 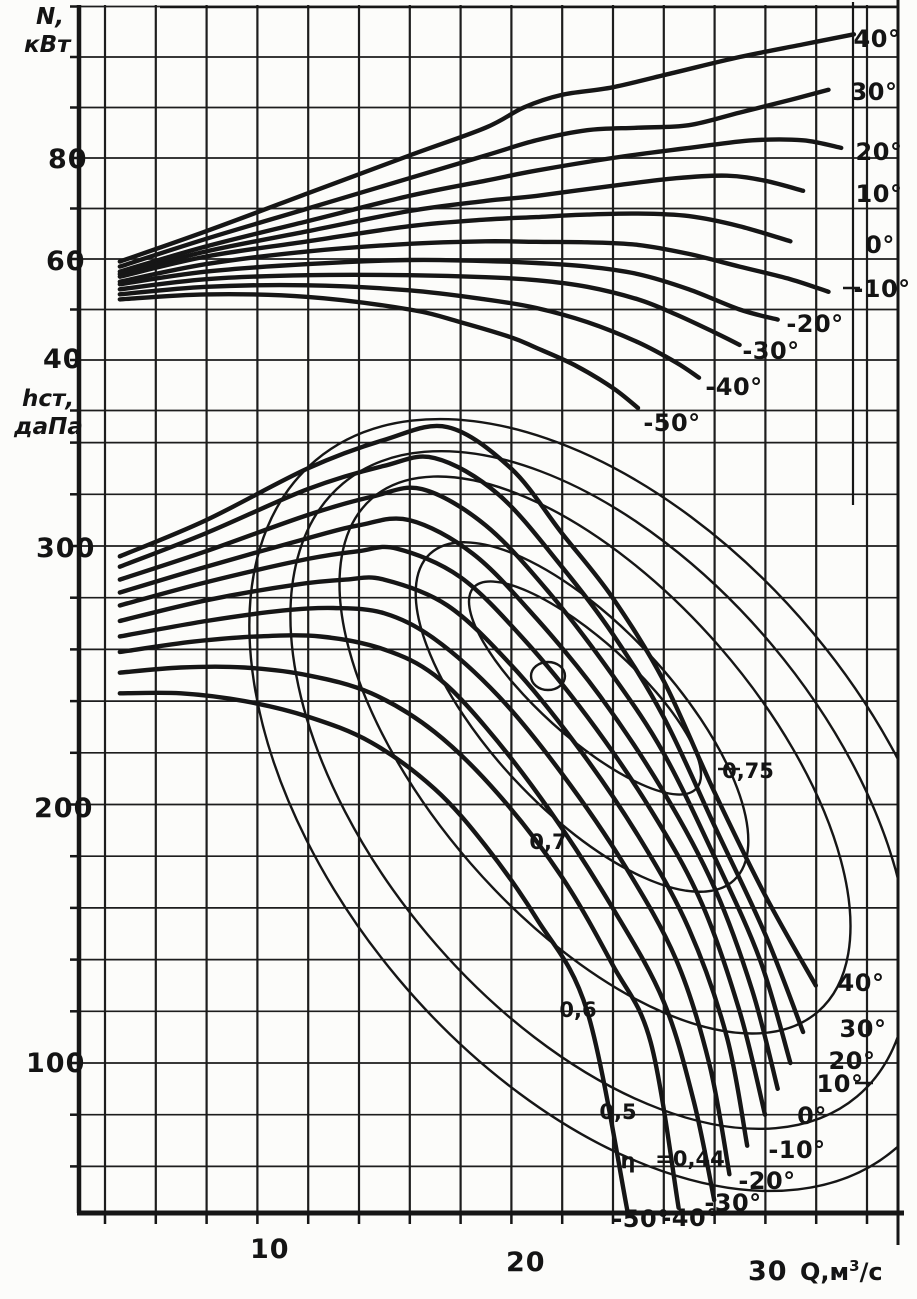 I want to click on pressure-axis-title-line1: hст,, so click(x=48, y=399).